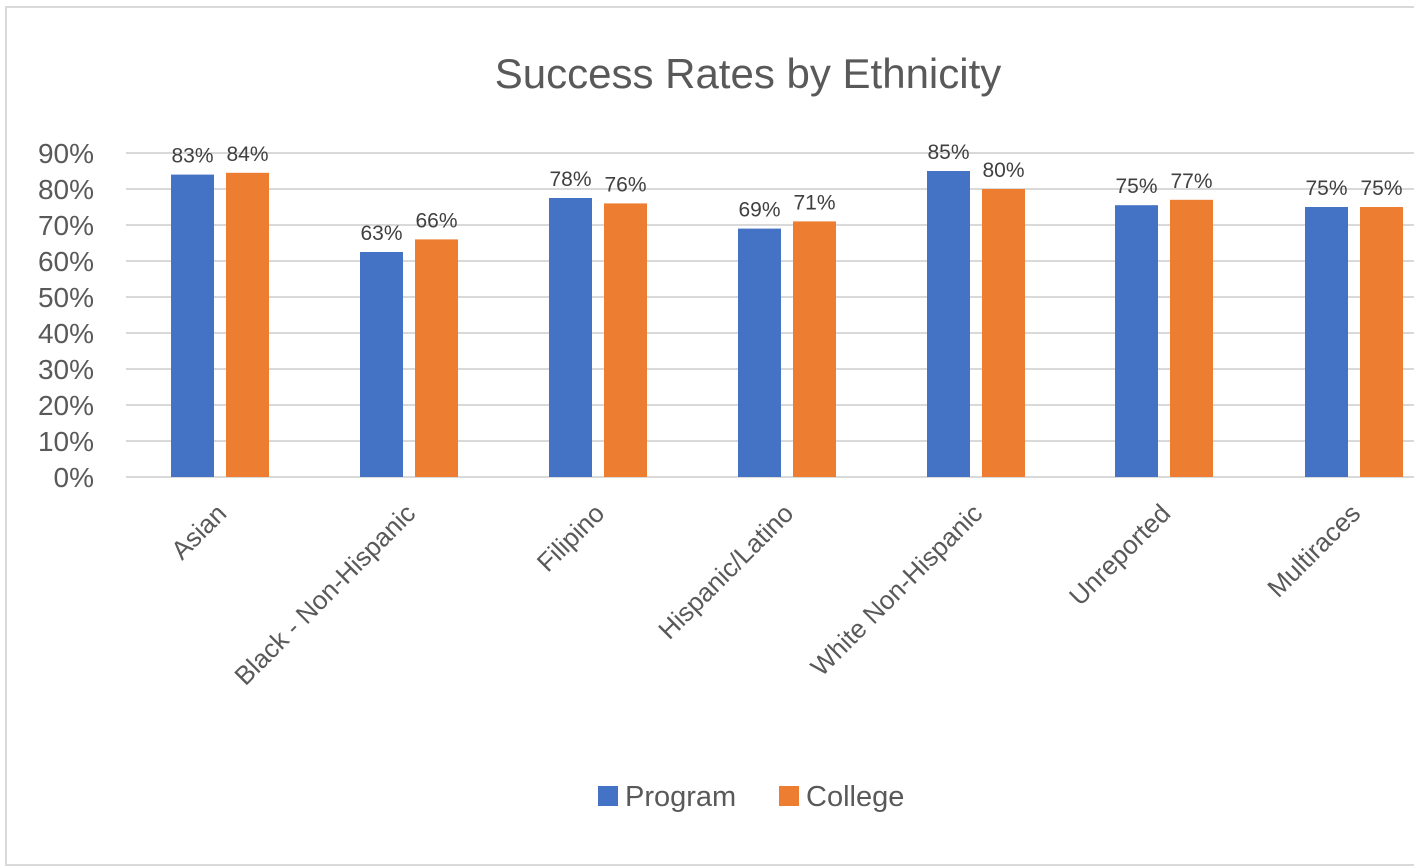 The image size is (1414, 866). What do you see at coordinates (66, 405) in the screenshot?
I see `y-tick-label: 20%` at bounding box center [66, 405].